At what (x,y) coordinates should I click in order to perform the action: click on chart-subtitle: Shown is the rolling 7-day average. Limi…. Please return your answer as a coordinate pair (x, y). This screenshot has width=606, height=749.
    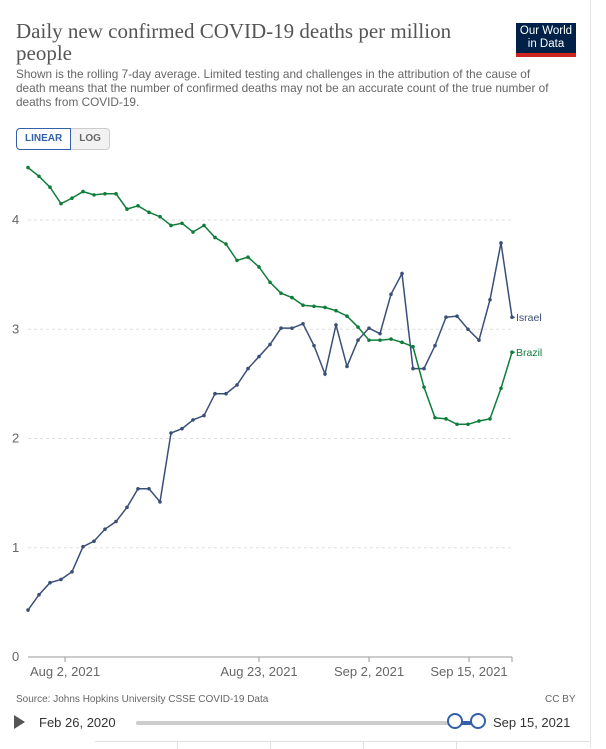
    Looking at the image, I should click on (282, 88).